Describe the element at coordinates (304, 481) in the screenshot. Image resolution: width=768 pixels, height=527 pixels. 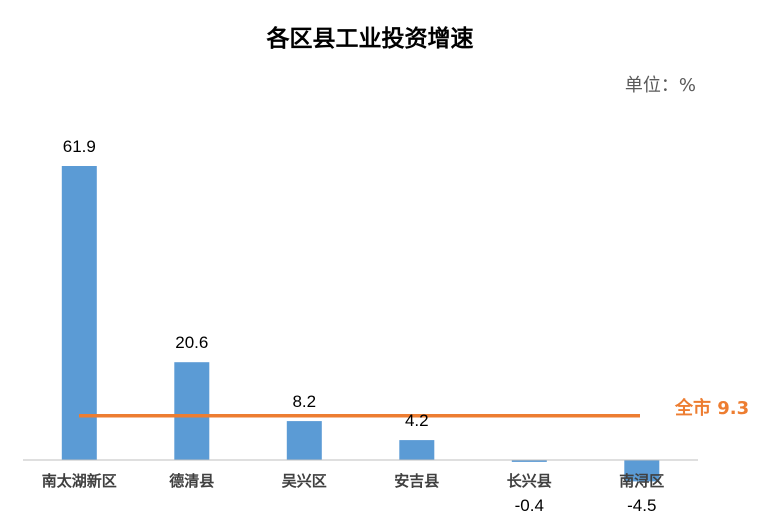
I see `x-tick-label: 吴兴区` at that location.